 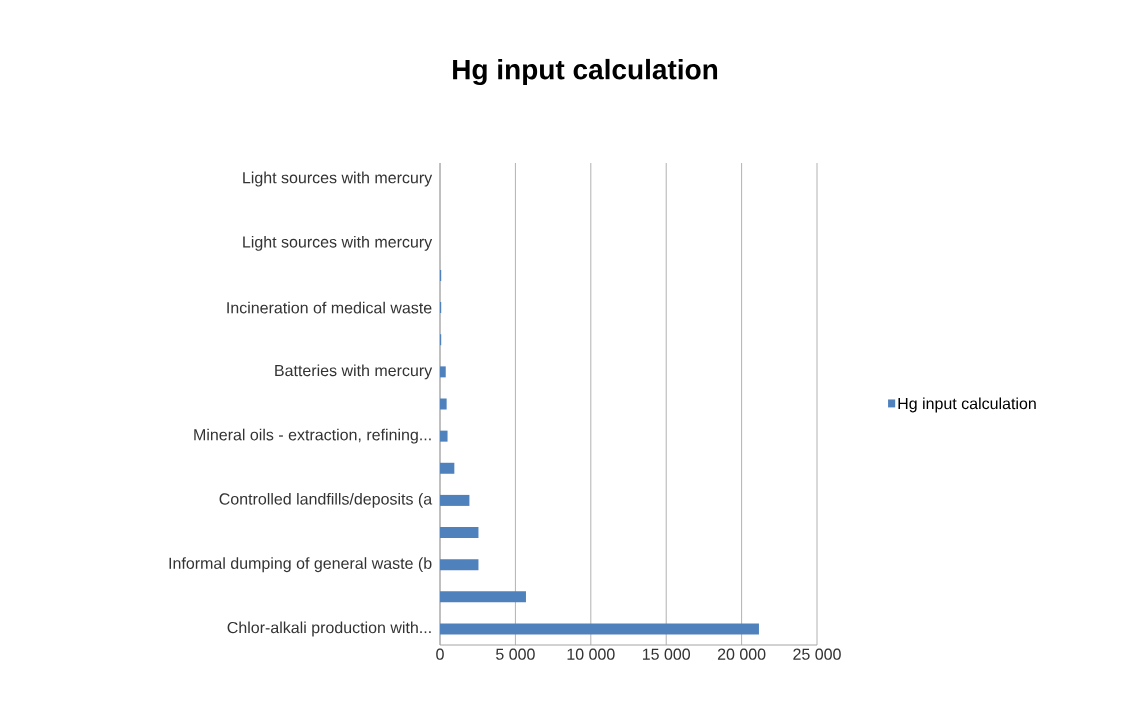 I want to click on y-tick-label: Informal dumping of general waste (b, so click(x=300, y=565).